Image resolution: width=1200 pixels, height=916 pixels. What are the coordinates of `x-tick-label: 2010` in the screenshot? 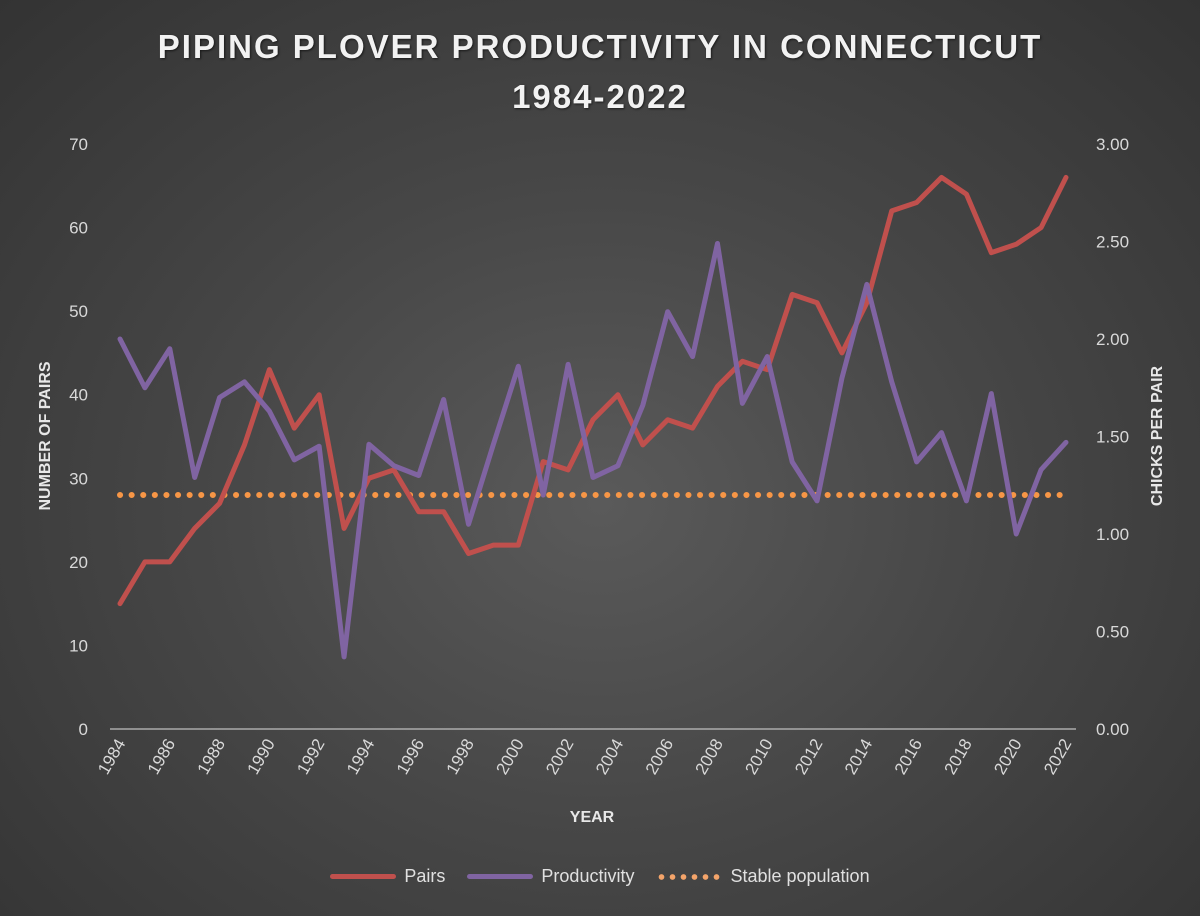 It's located at (758, 757).